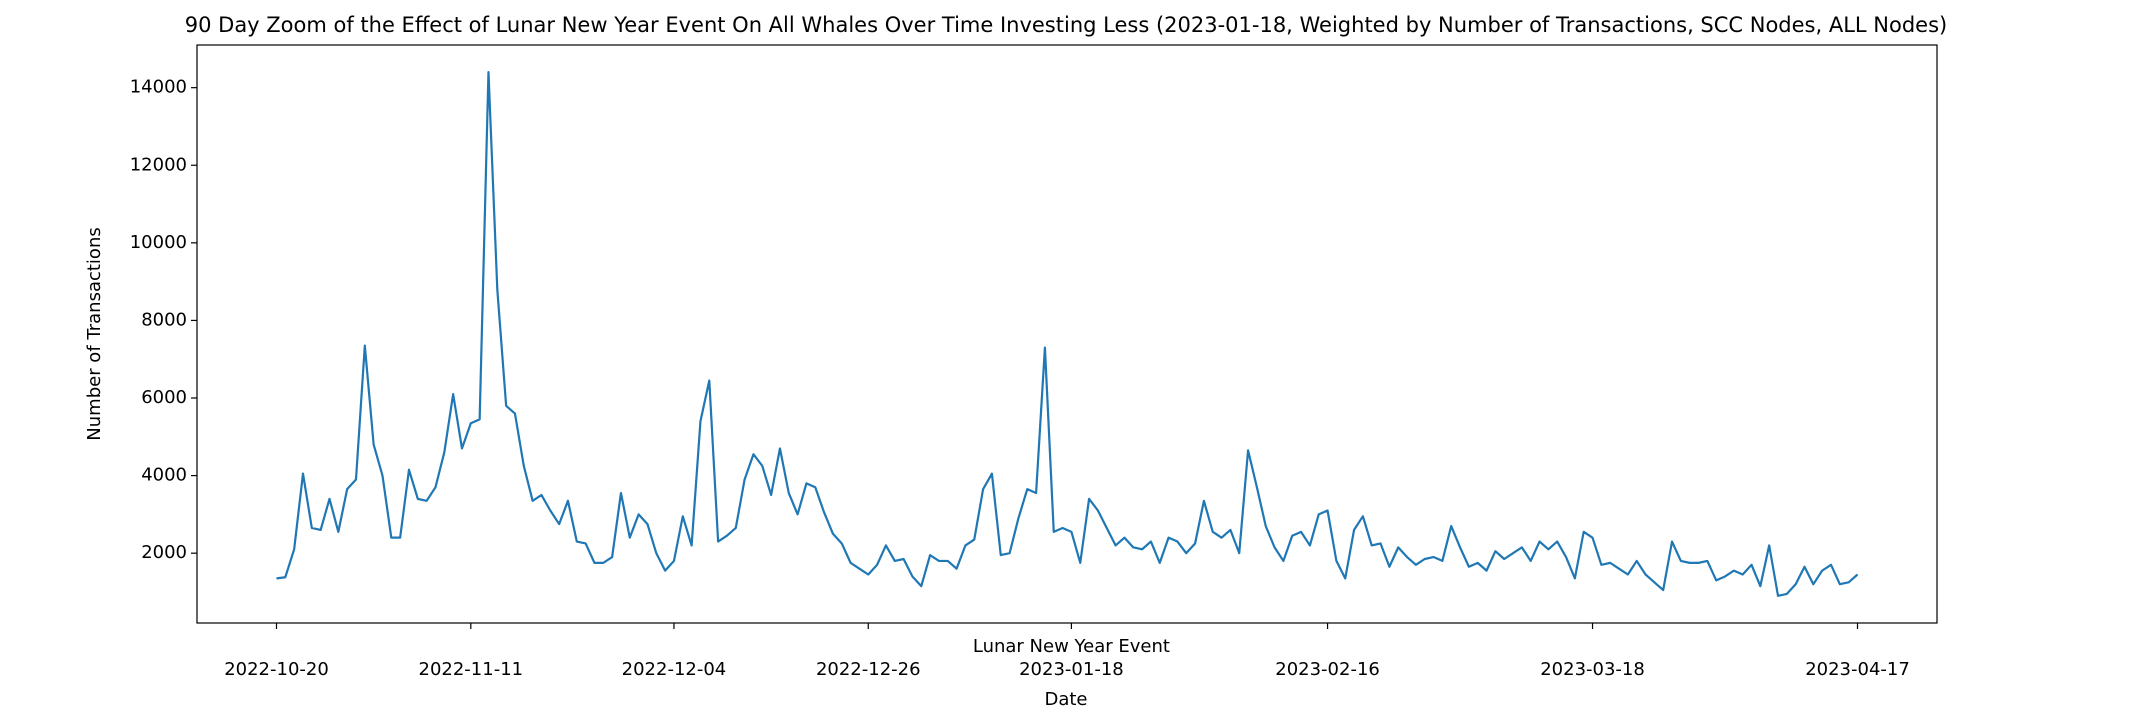  What do you see at coordinates (1857, 669) in the screenshot?
I see `x-tick-label: 2023-04-17` at bounding box center [1857, 669].